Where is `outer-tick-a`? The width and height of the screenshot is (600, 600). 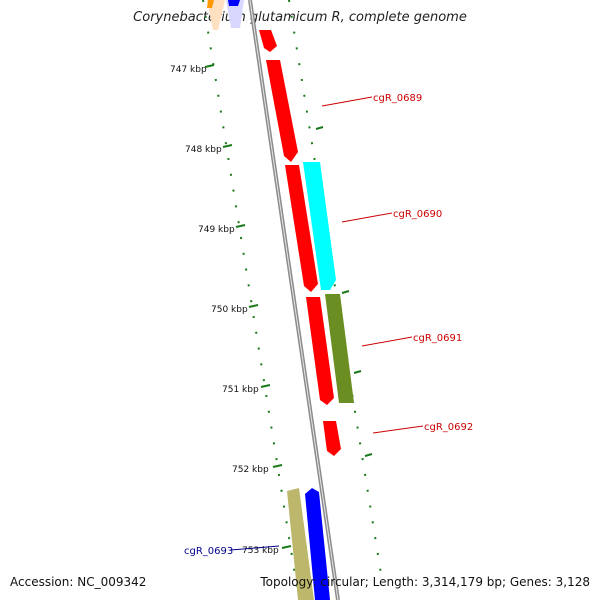
outer-tick-a is located at coordinates (319, 128).